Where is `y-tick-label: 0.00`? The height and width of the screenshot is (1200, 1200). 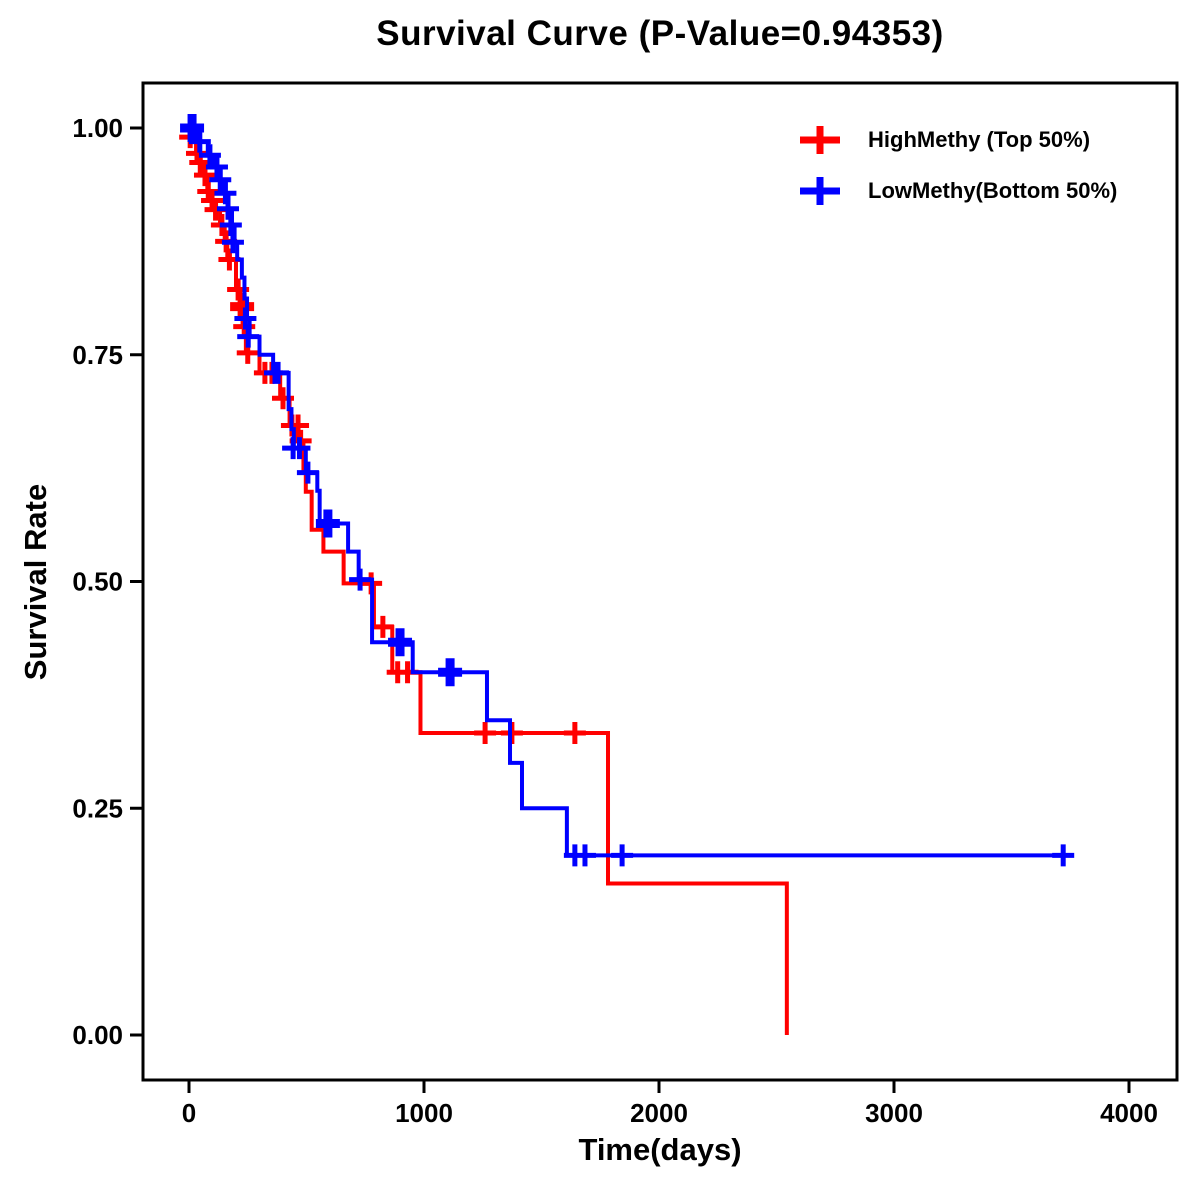
y-tick-label: 0.00 is located at coordinates (97, 1035).